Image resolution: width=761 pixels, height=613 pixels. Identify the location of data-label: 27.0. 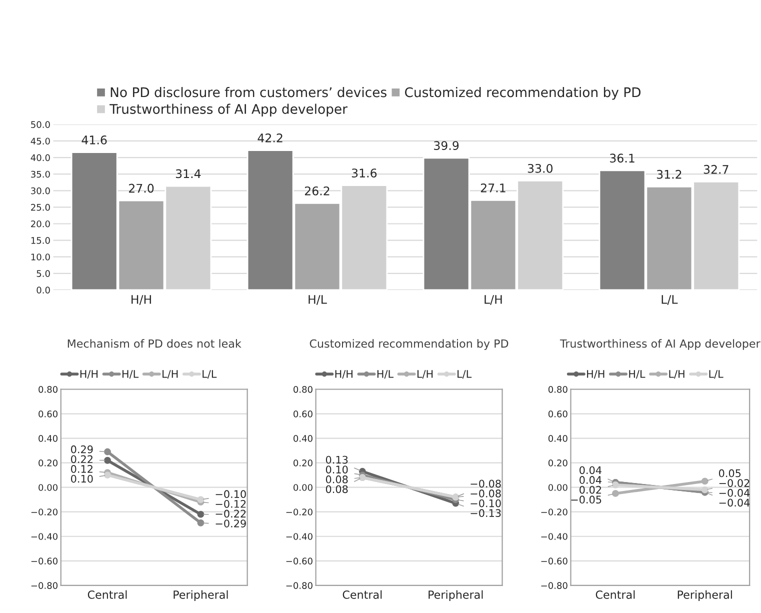
(141, 188).